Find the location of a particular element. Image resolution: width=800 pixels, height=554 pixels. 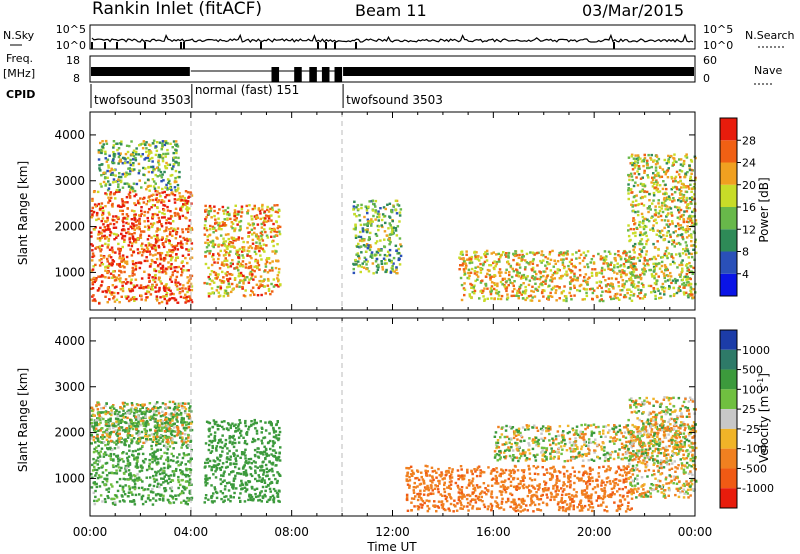

colorbar-tick-label: 28 is located at coordinates (749, 140).